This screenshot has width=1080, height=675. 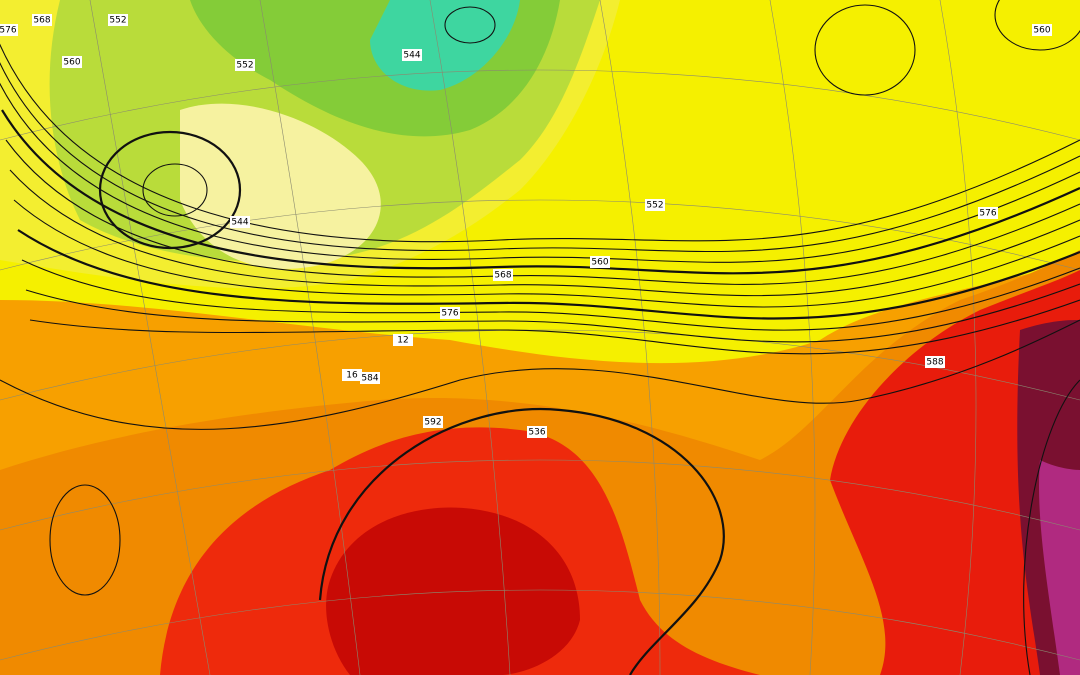 I want to click on dark-red-zone, so click(x=453, y=591).